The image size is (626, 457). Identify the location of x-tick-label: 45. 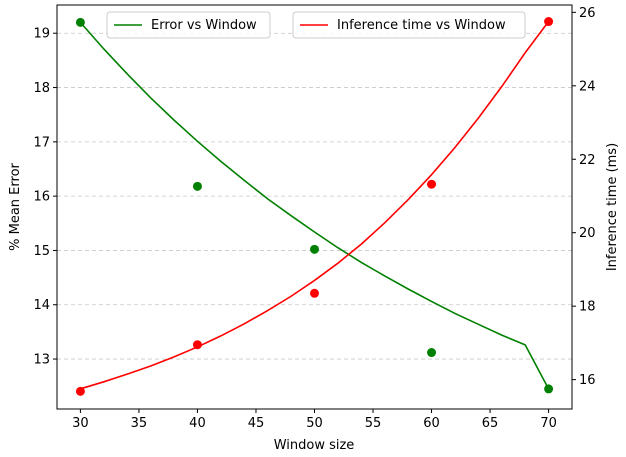
(256, 423).